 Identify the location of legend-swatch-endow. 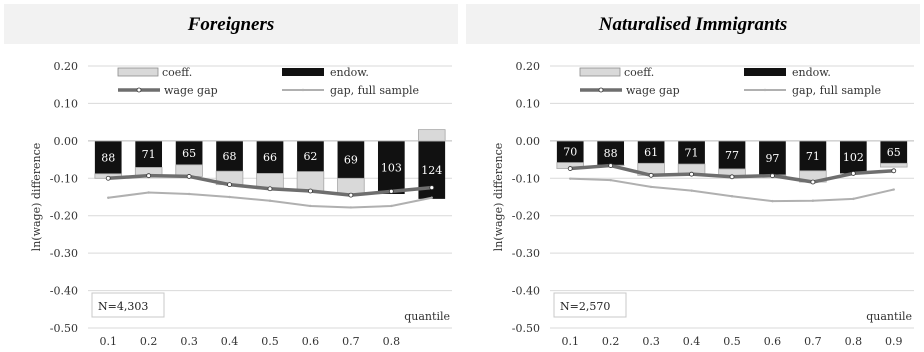
(303, 72).